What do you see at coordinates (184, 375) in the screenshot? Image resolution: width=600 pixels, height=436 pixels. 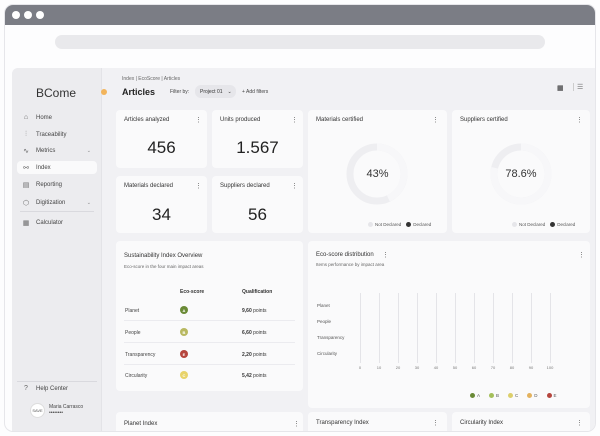 I see `grade-badge: C` at bounding box center [184, 375].